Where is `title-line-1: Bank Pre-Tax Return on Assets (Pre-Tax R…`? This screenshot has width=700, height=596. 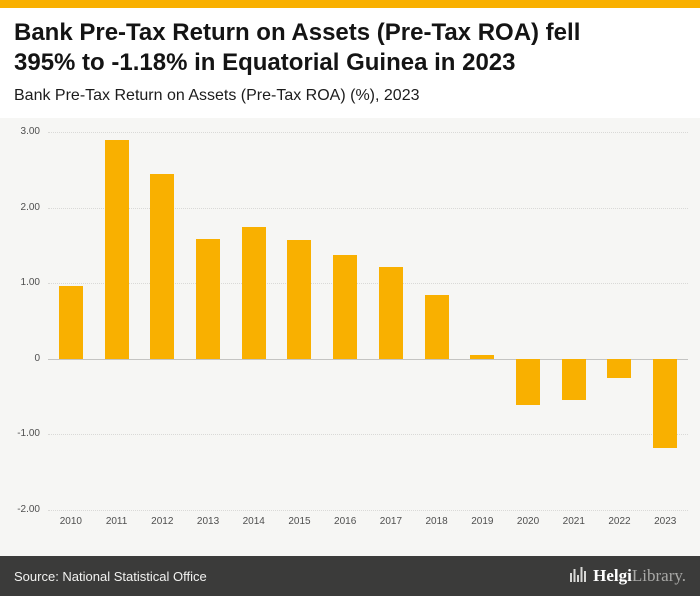
title-line-1: Bank Pre-Tax Return on Assets (Pre-Tax R… is located at coordinates (297, 32).